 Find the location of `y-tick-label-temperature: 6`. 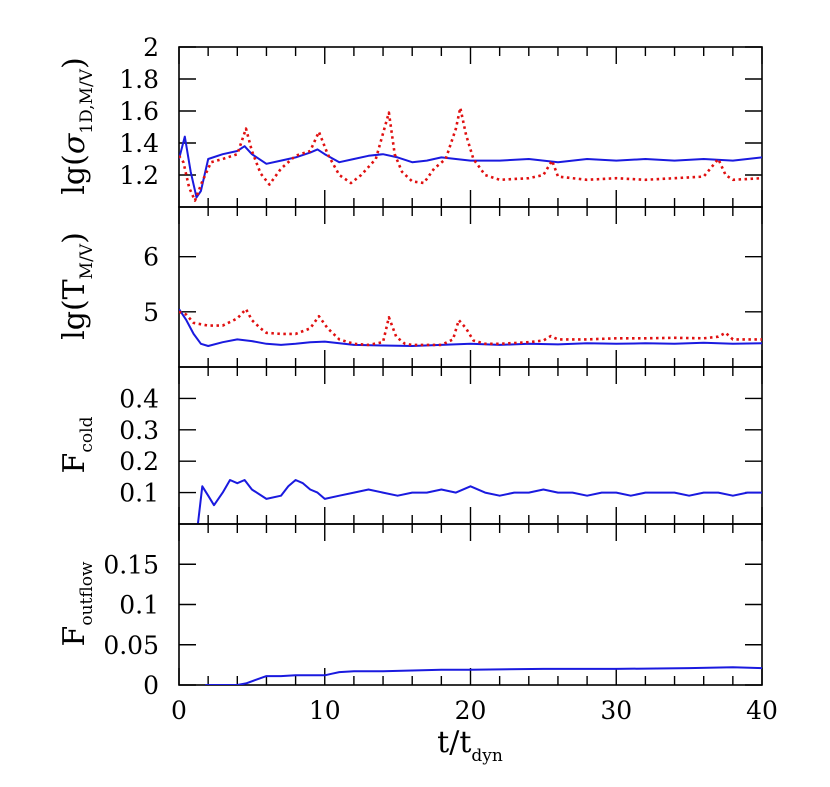

y-tick-label-temperature: 6 is located at coordinates (151, 257).